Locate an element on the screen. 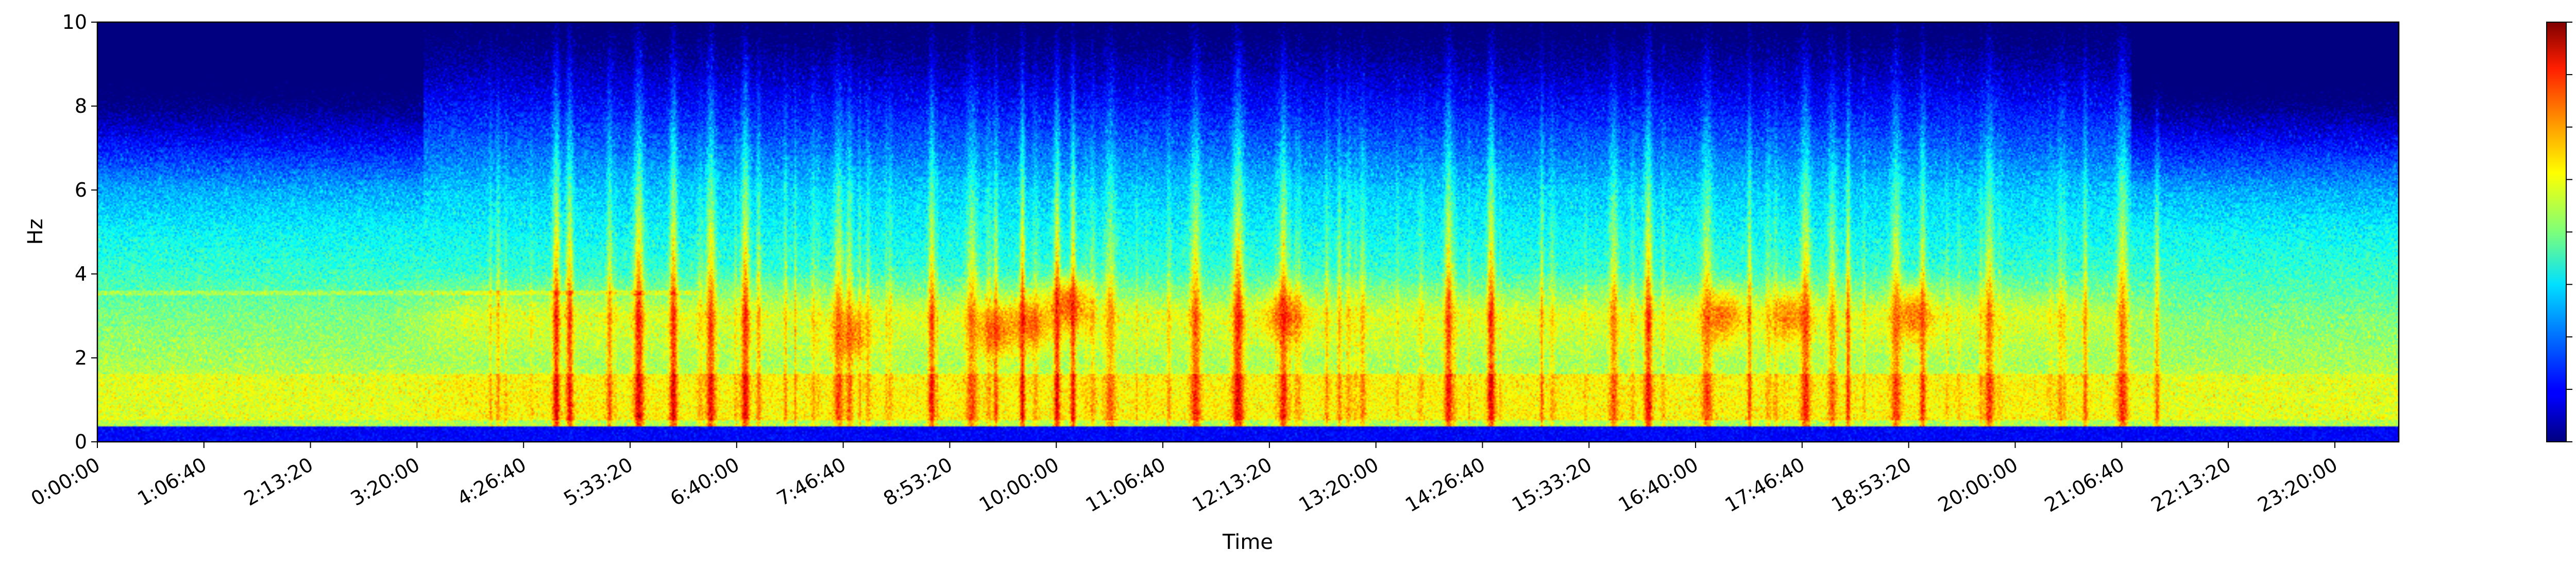 The width and height of the screenshot is (2576, 569). x-tick-label: 1:06:40 is located at coordinates (171, 481).